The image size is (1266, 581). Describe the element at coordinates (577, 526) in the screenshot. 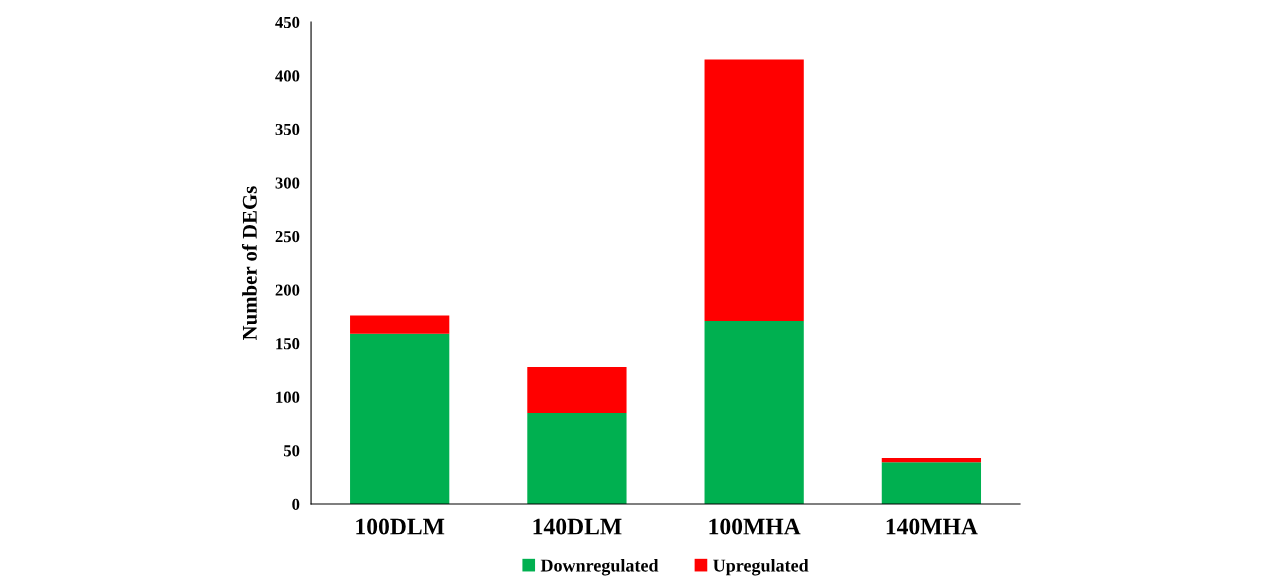

I see `x-tick-label: 140DLM` at that location.